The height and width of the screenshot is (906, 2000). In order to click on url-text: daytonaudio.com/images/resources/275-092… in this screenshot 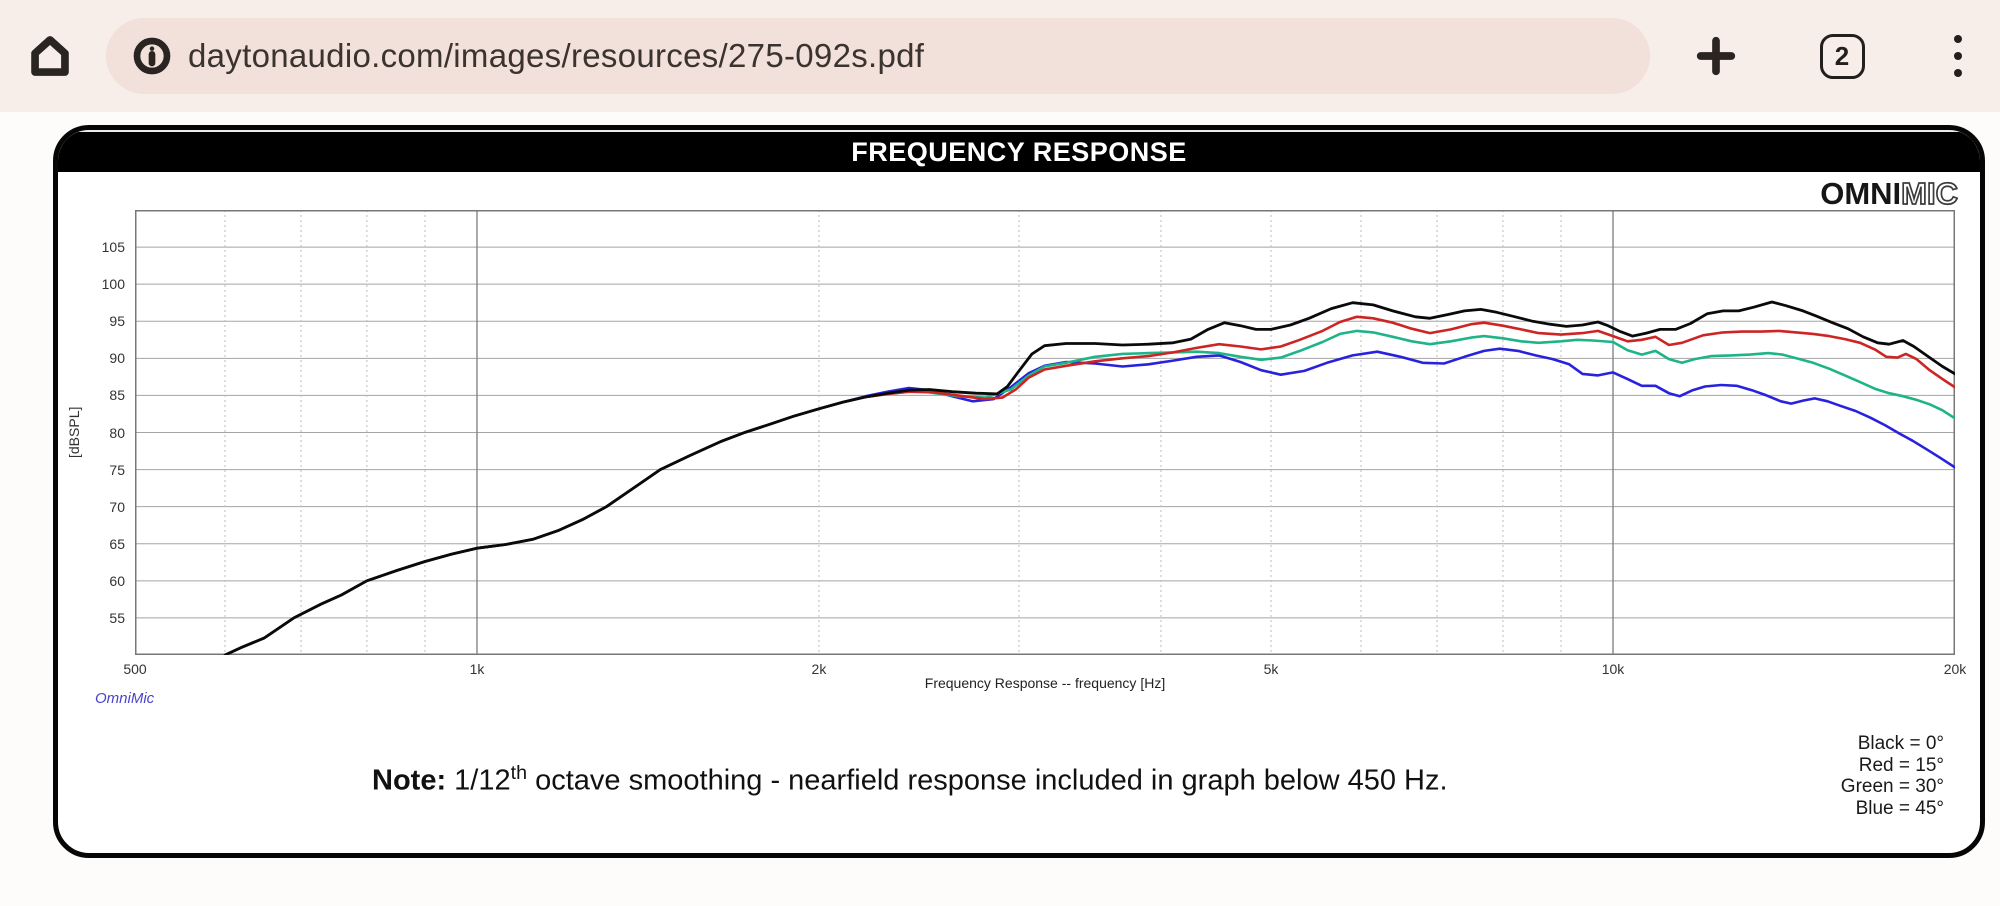, I will do `click(556, 55)`.